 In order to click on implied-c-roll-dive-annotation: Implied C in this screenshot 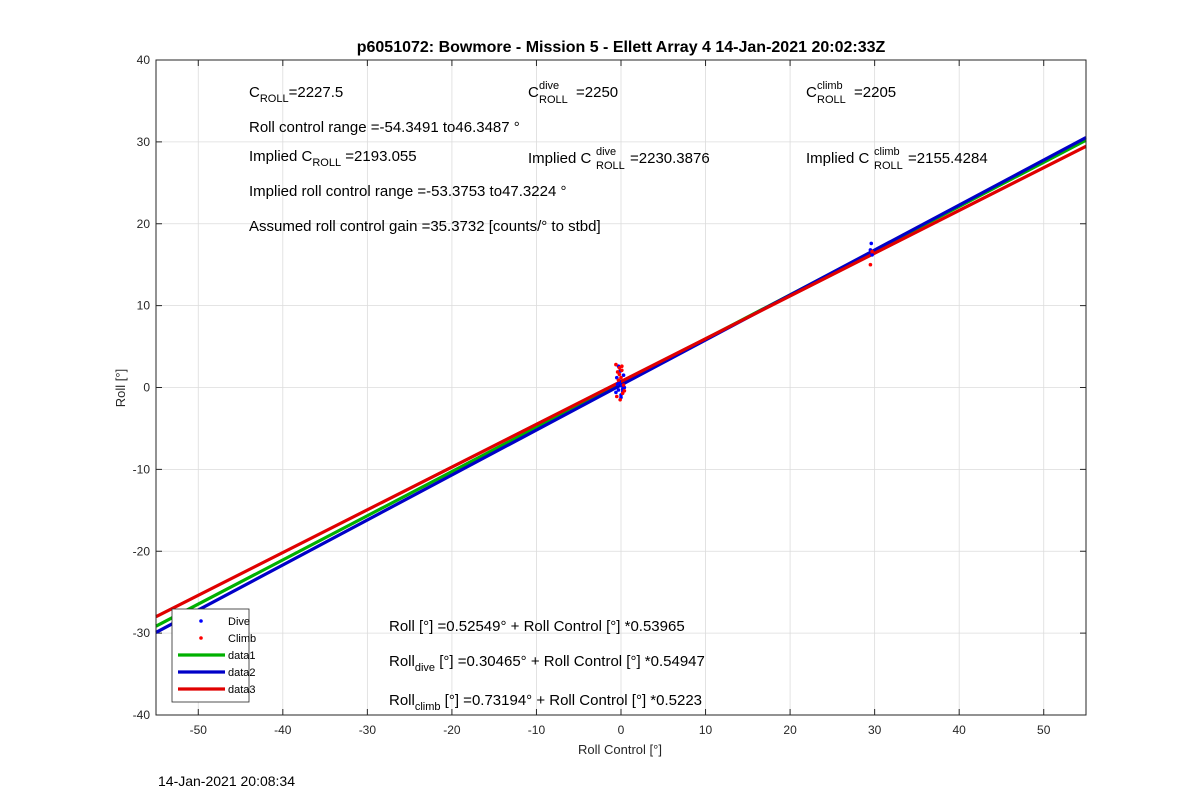, I will do `click(560, 158)`.